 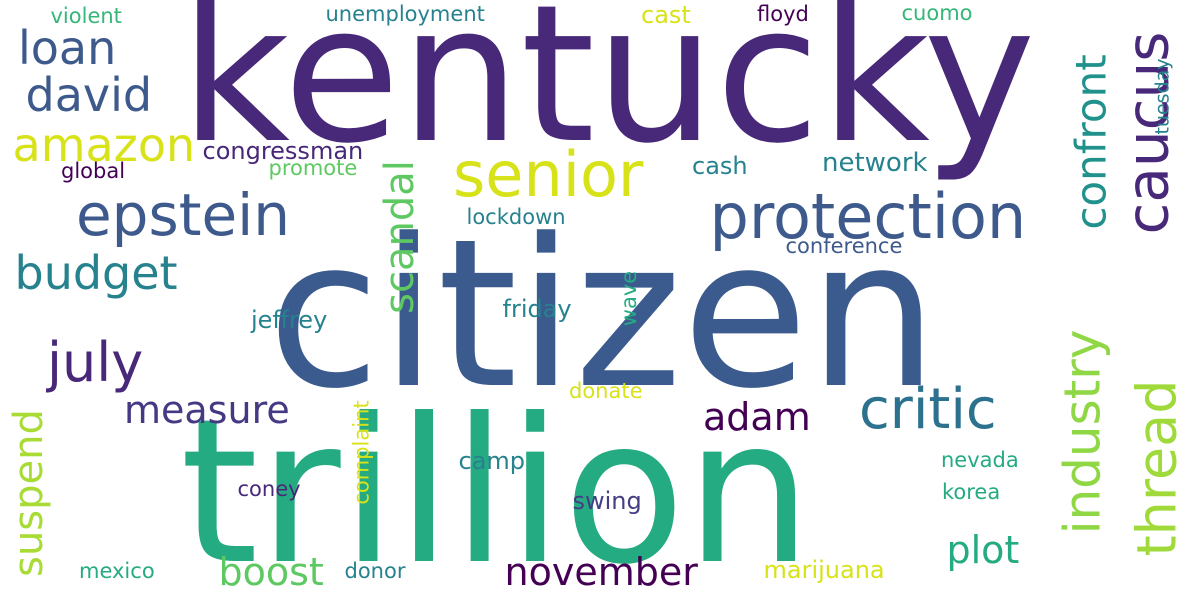 What do you see at coordinates (537, 309) in the screenshot?
I see `word-friday: friday` at bounding box center [537, 309].